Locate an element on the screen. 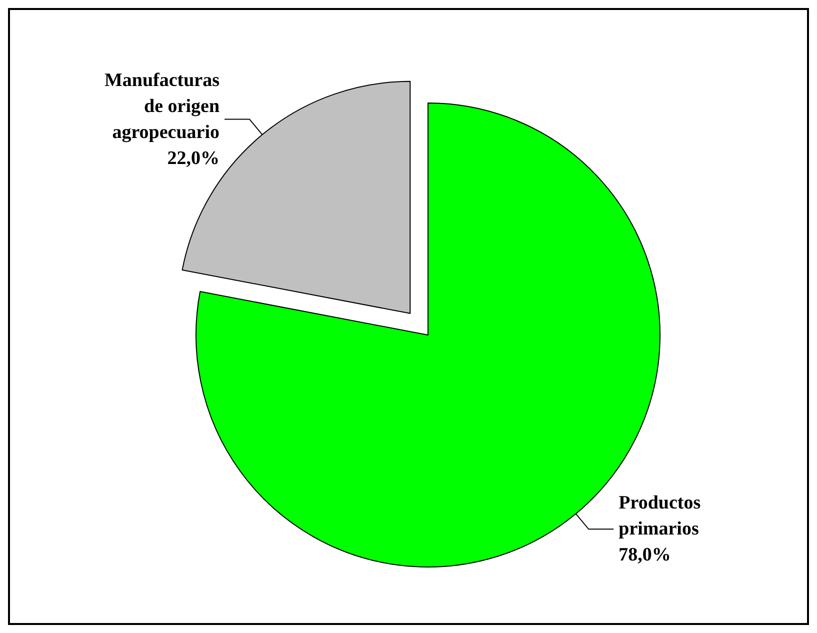 The height and width of the screenshot is (633, 817). data-label: 22,0% is located at coordinates (193, 158).